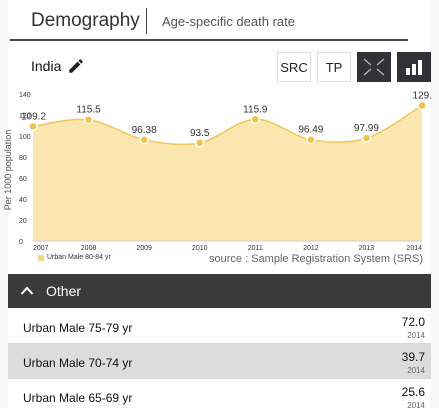 The image size is (439, 408). I want to click on bar-chart-icon, so click(414, 67).